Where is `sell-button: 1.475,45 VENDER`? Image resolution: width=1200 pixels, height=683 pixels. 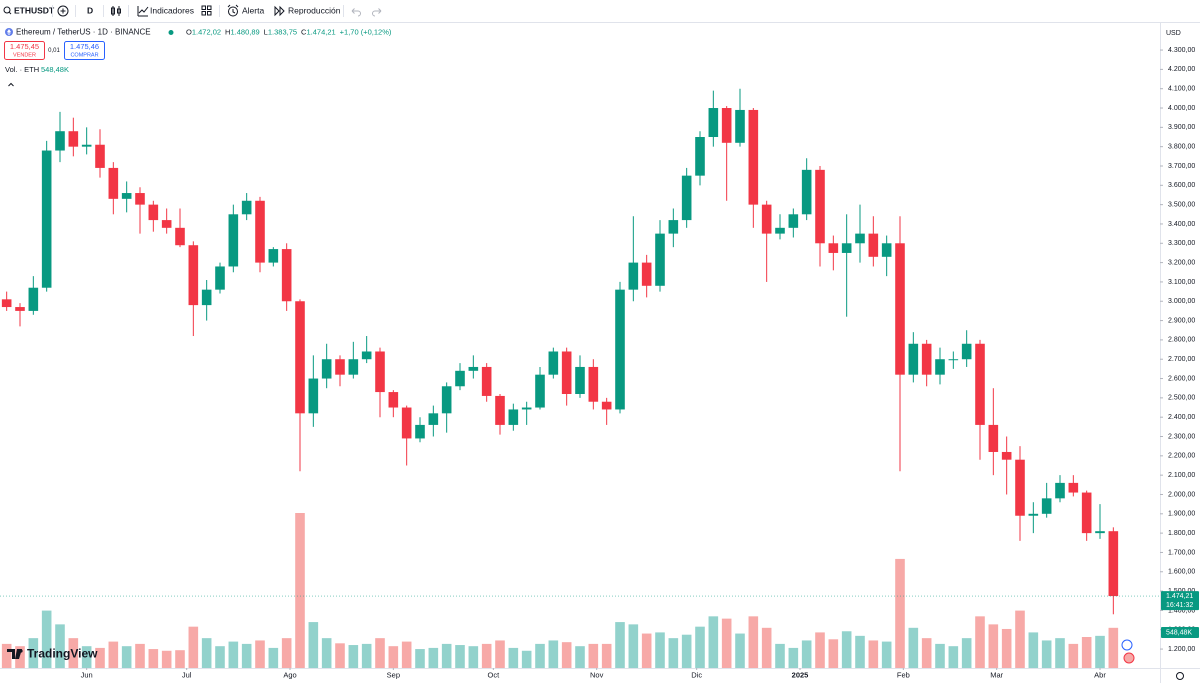 sell-button: 1.475,45 VENDER is located at coordinates (24, 50).